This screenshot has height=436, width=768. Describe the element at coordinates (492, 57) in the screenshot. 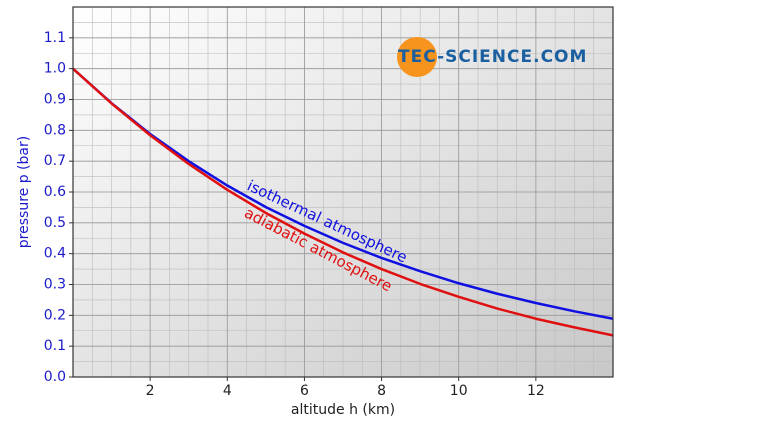

I see `logo-text: TEC-SCIENCE.COM` at that location.